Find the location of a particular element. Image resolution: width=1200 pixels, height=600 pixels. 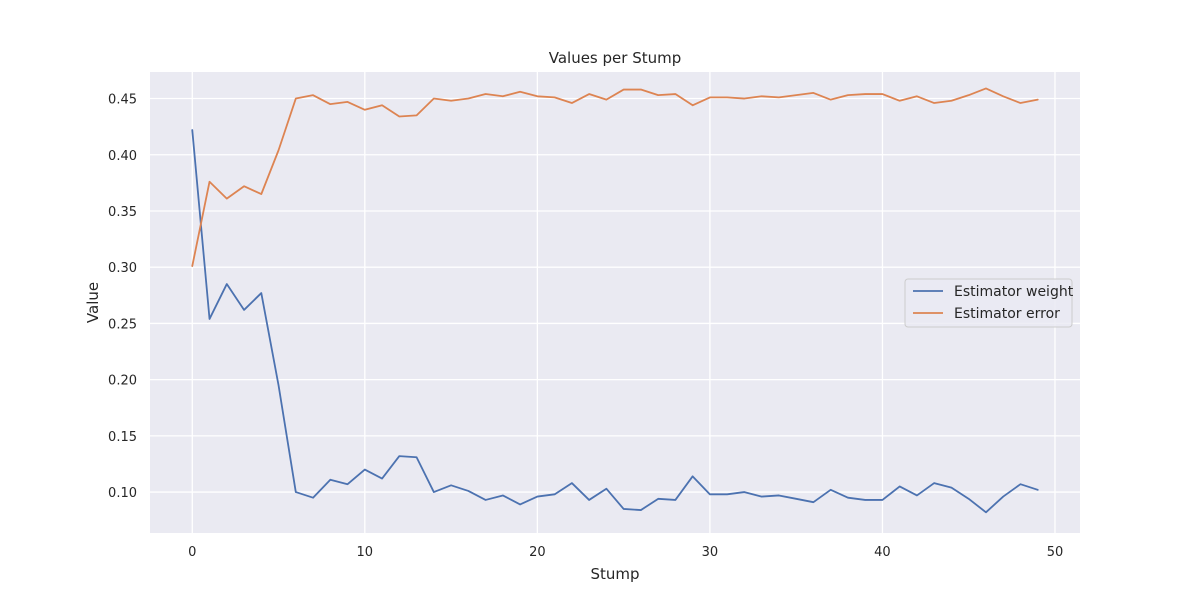

x-tick-labels: 0 10 20 30 40 50 is located at coordinates (625, 552).